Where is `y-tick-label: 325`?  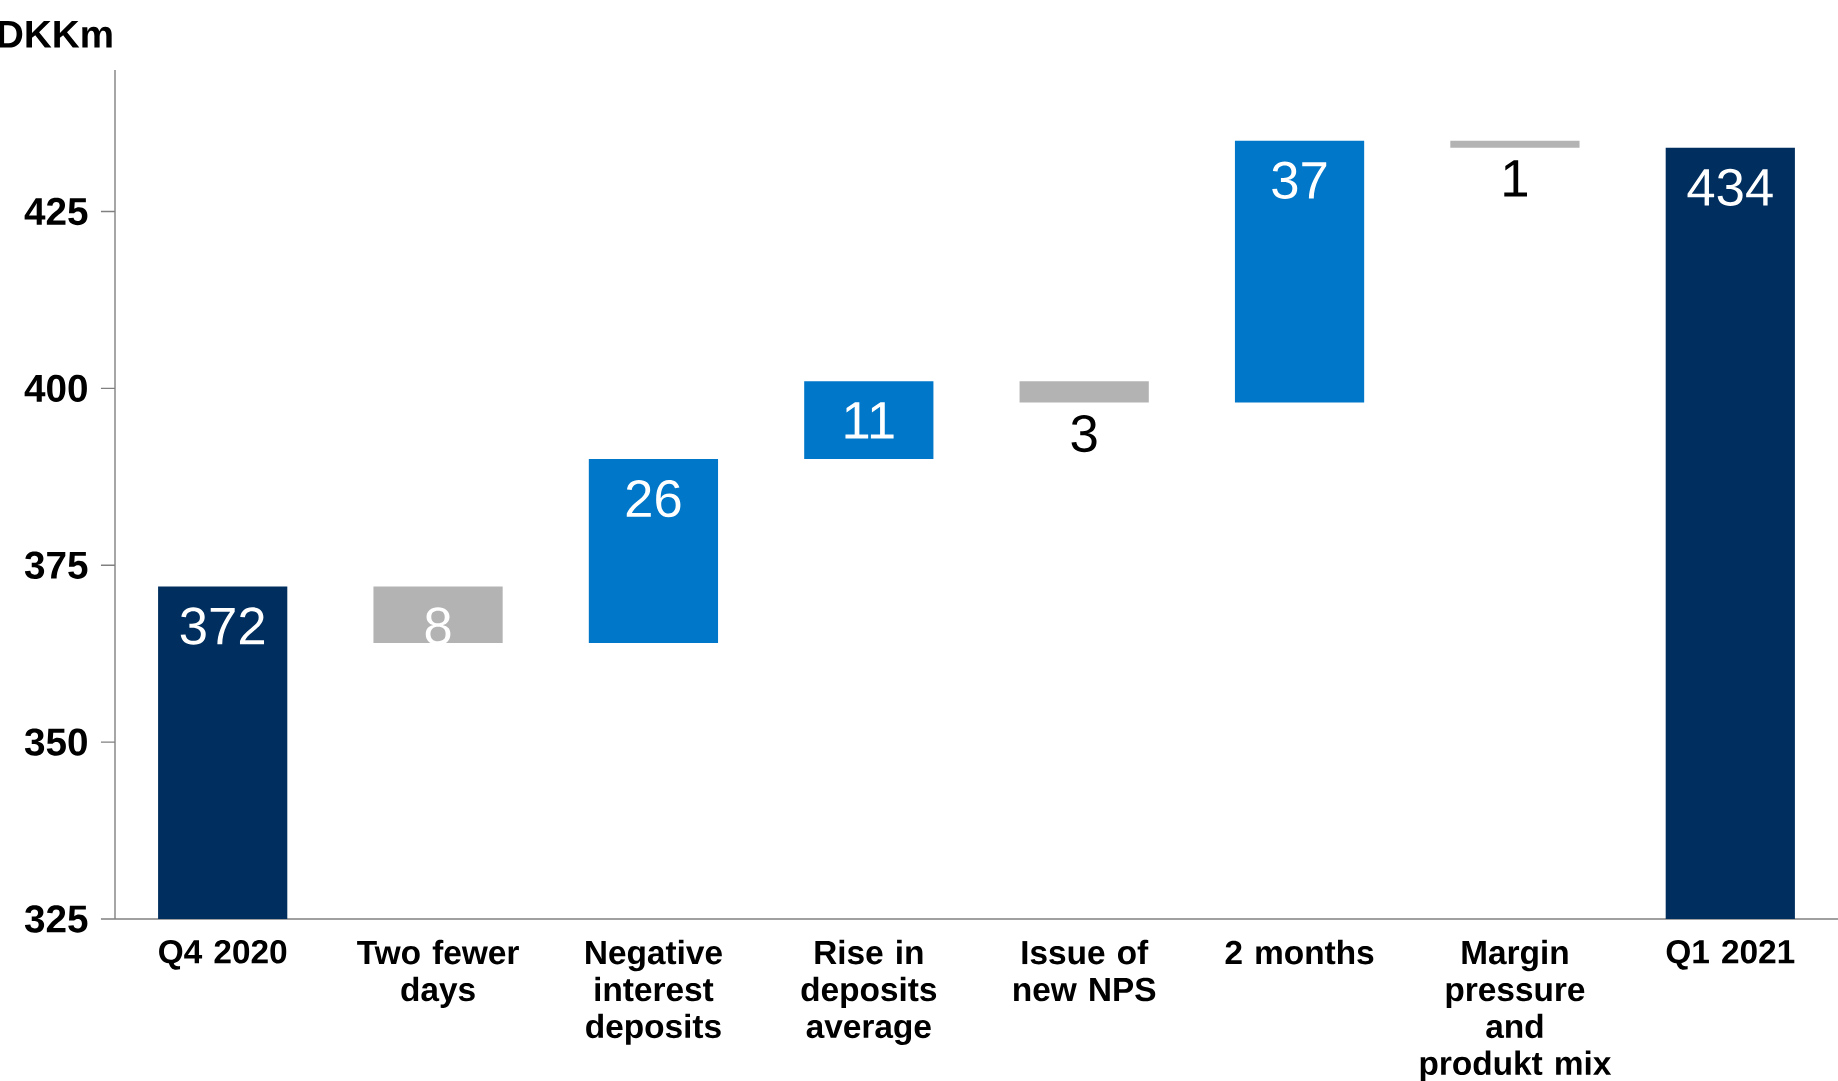
y-tick-label: 325 is located at coordinates (56, 919).